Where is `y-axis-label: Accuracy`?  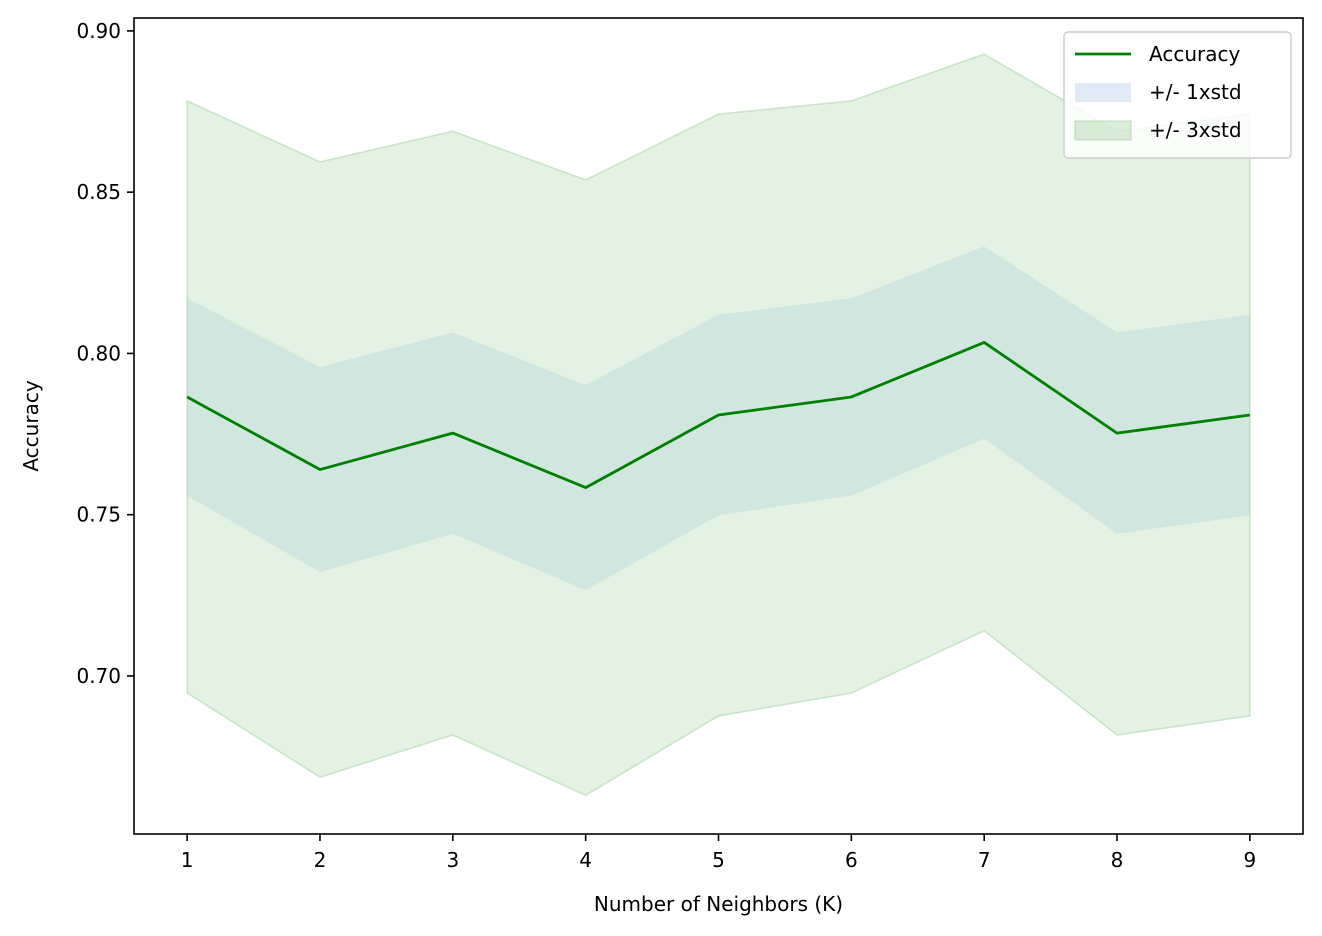 y-axis-label: Accuracy is located at coordinates (31, 425).